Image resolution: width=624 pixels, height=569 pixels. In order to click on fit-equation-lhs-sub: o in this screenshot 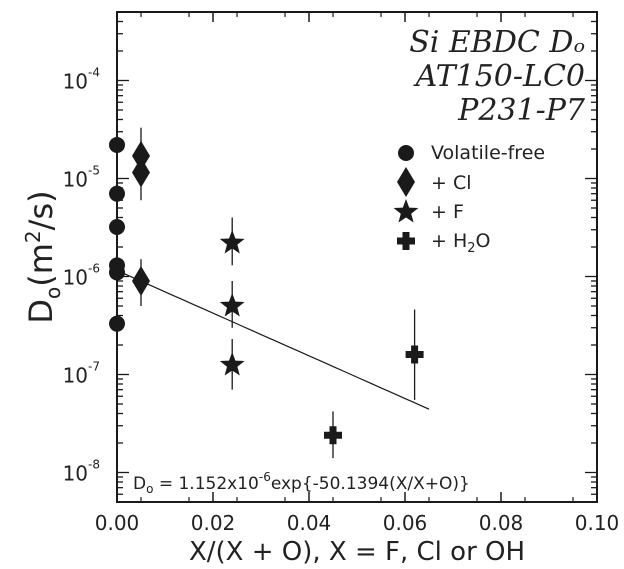, I will do `click(149, 489)`.